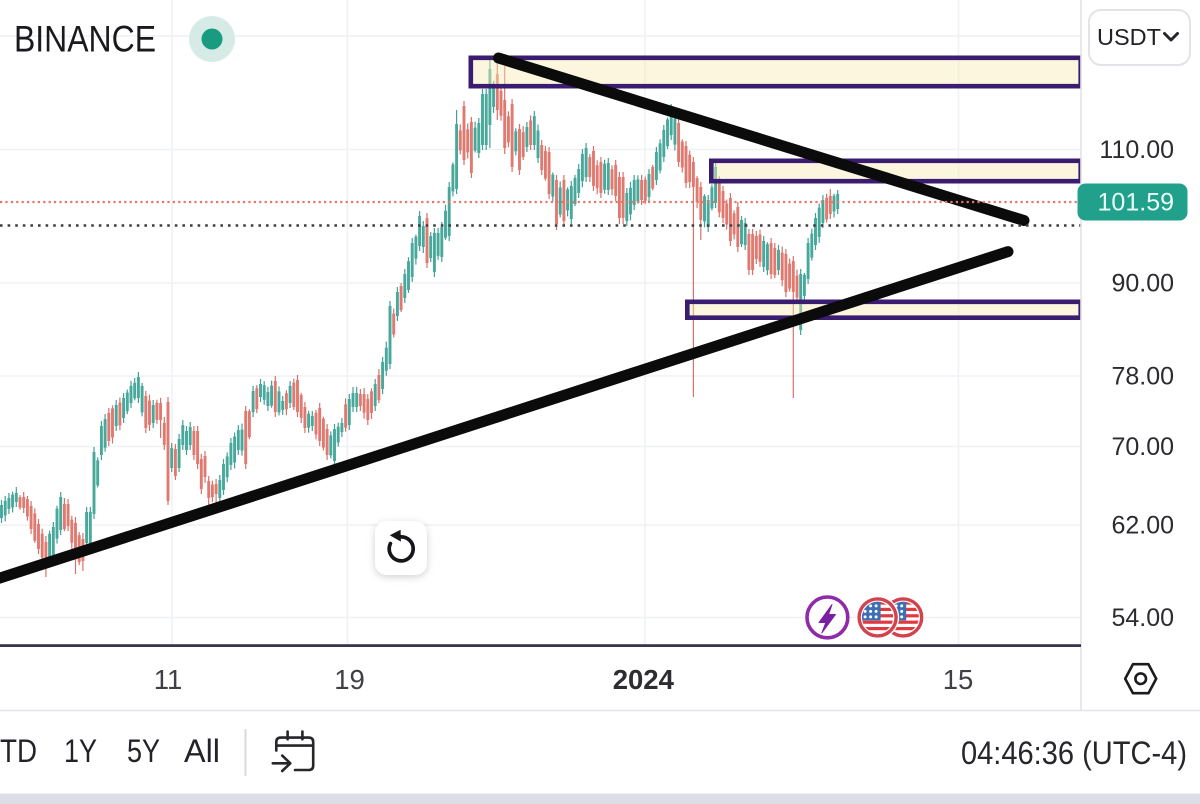 This screenshot has height=804, width=1200. I want to click on svg-text: 19, so click(349, 679).